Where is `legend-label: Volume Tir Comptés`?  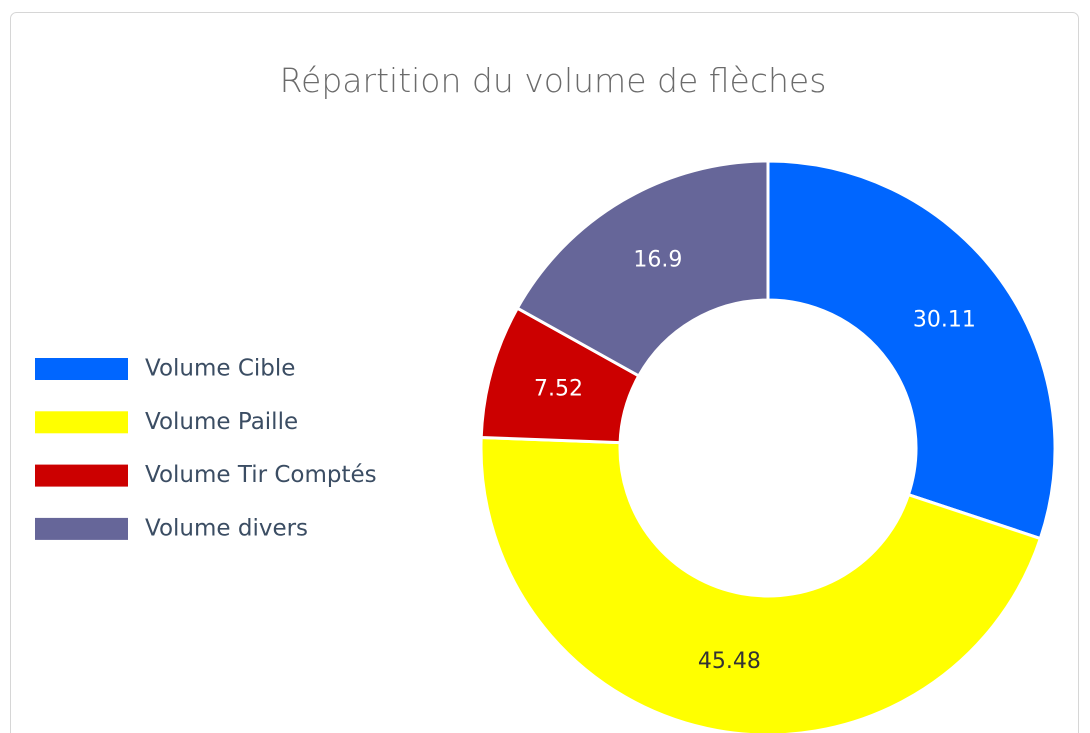
legend-label: Volume Tir Comptés is located at coordinates (261, 475).